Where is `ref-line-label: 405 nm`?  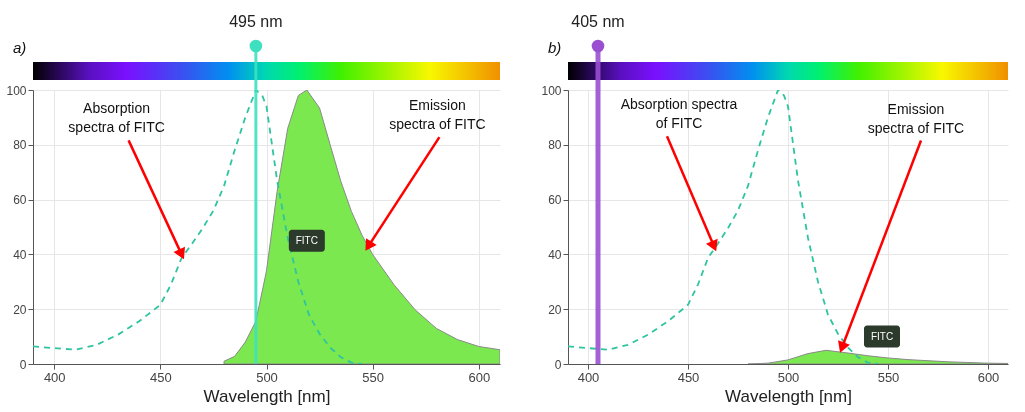
ref-line-label: 405 nm is located at coordinates (598, 21).